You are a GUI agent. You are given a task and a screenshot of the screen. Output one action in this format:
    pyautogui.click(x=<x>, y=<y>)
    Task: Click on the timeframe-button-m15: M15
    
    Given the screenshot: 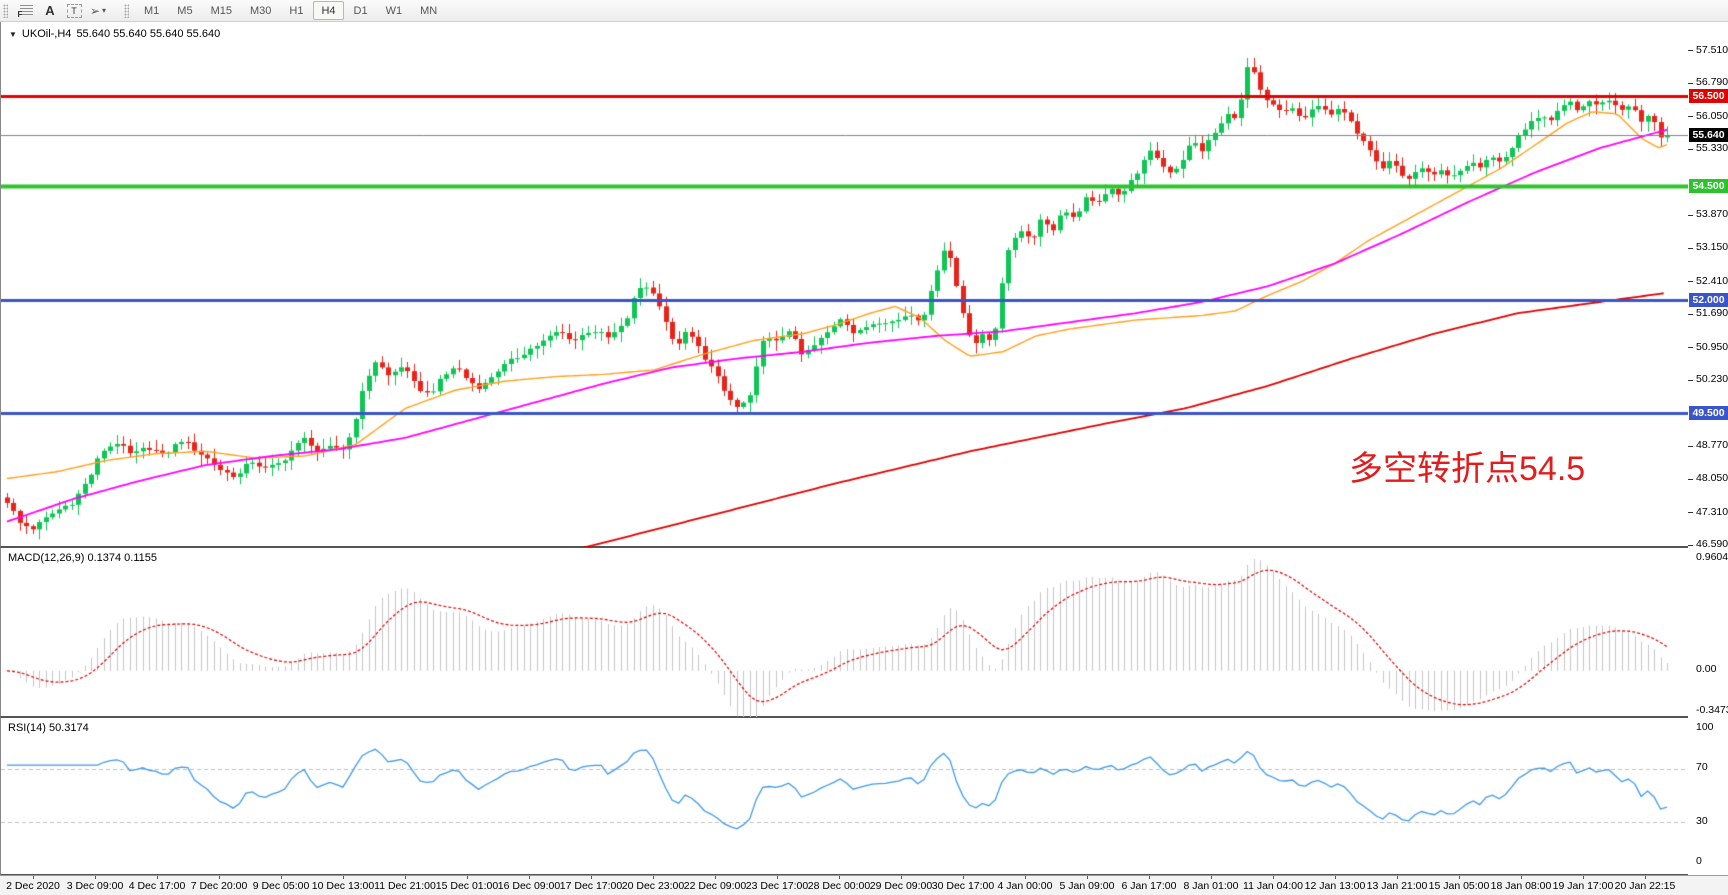 What is the action you would take?
    pyautogui.click(x=221, y=10)
    